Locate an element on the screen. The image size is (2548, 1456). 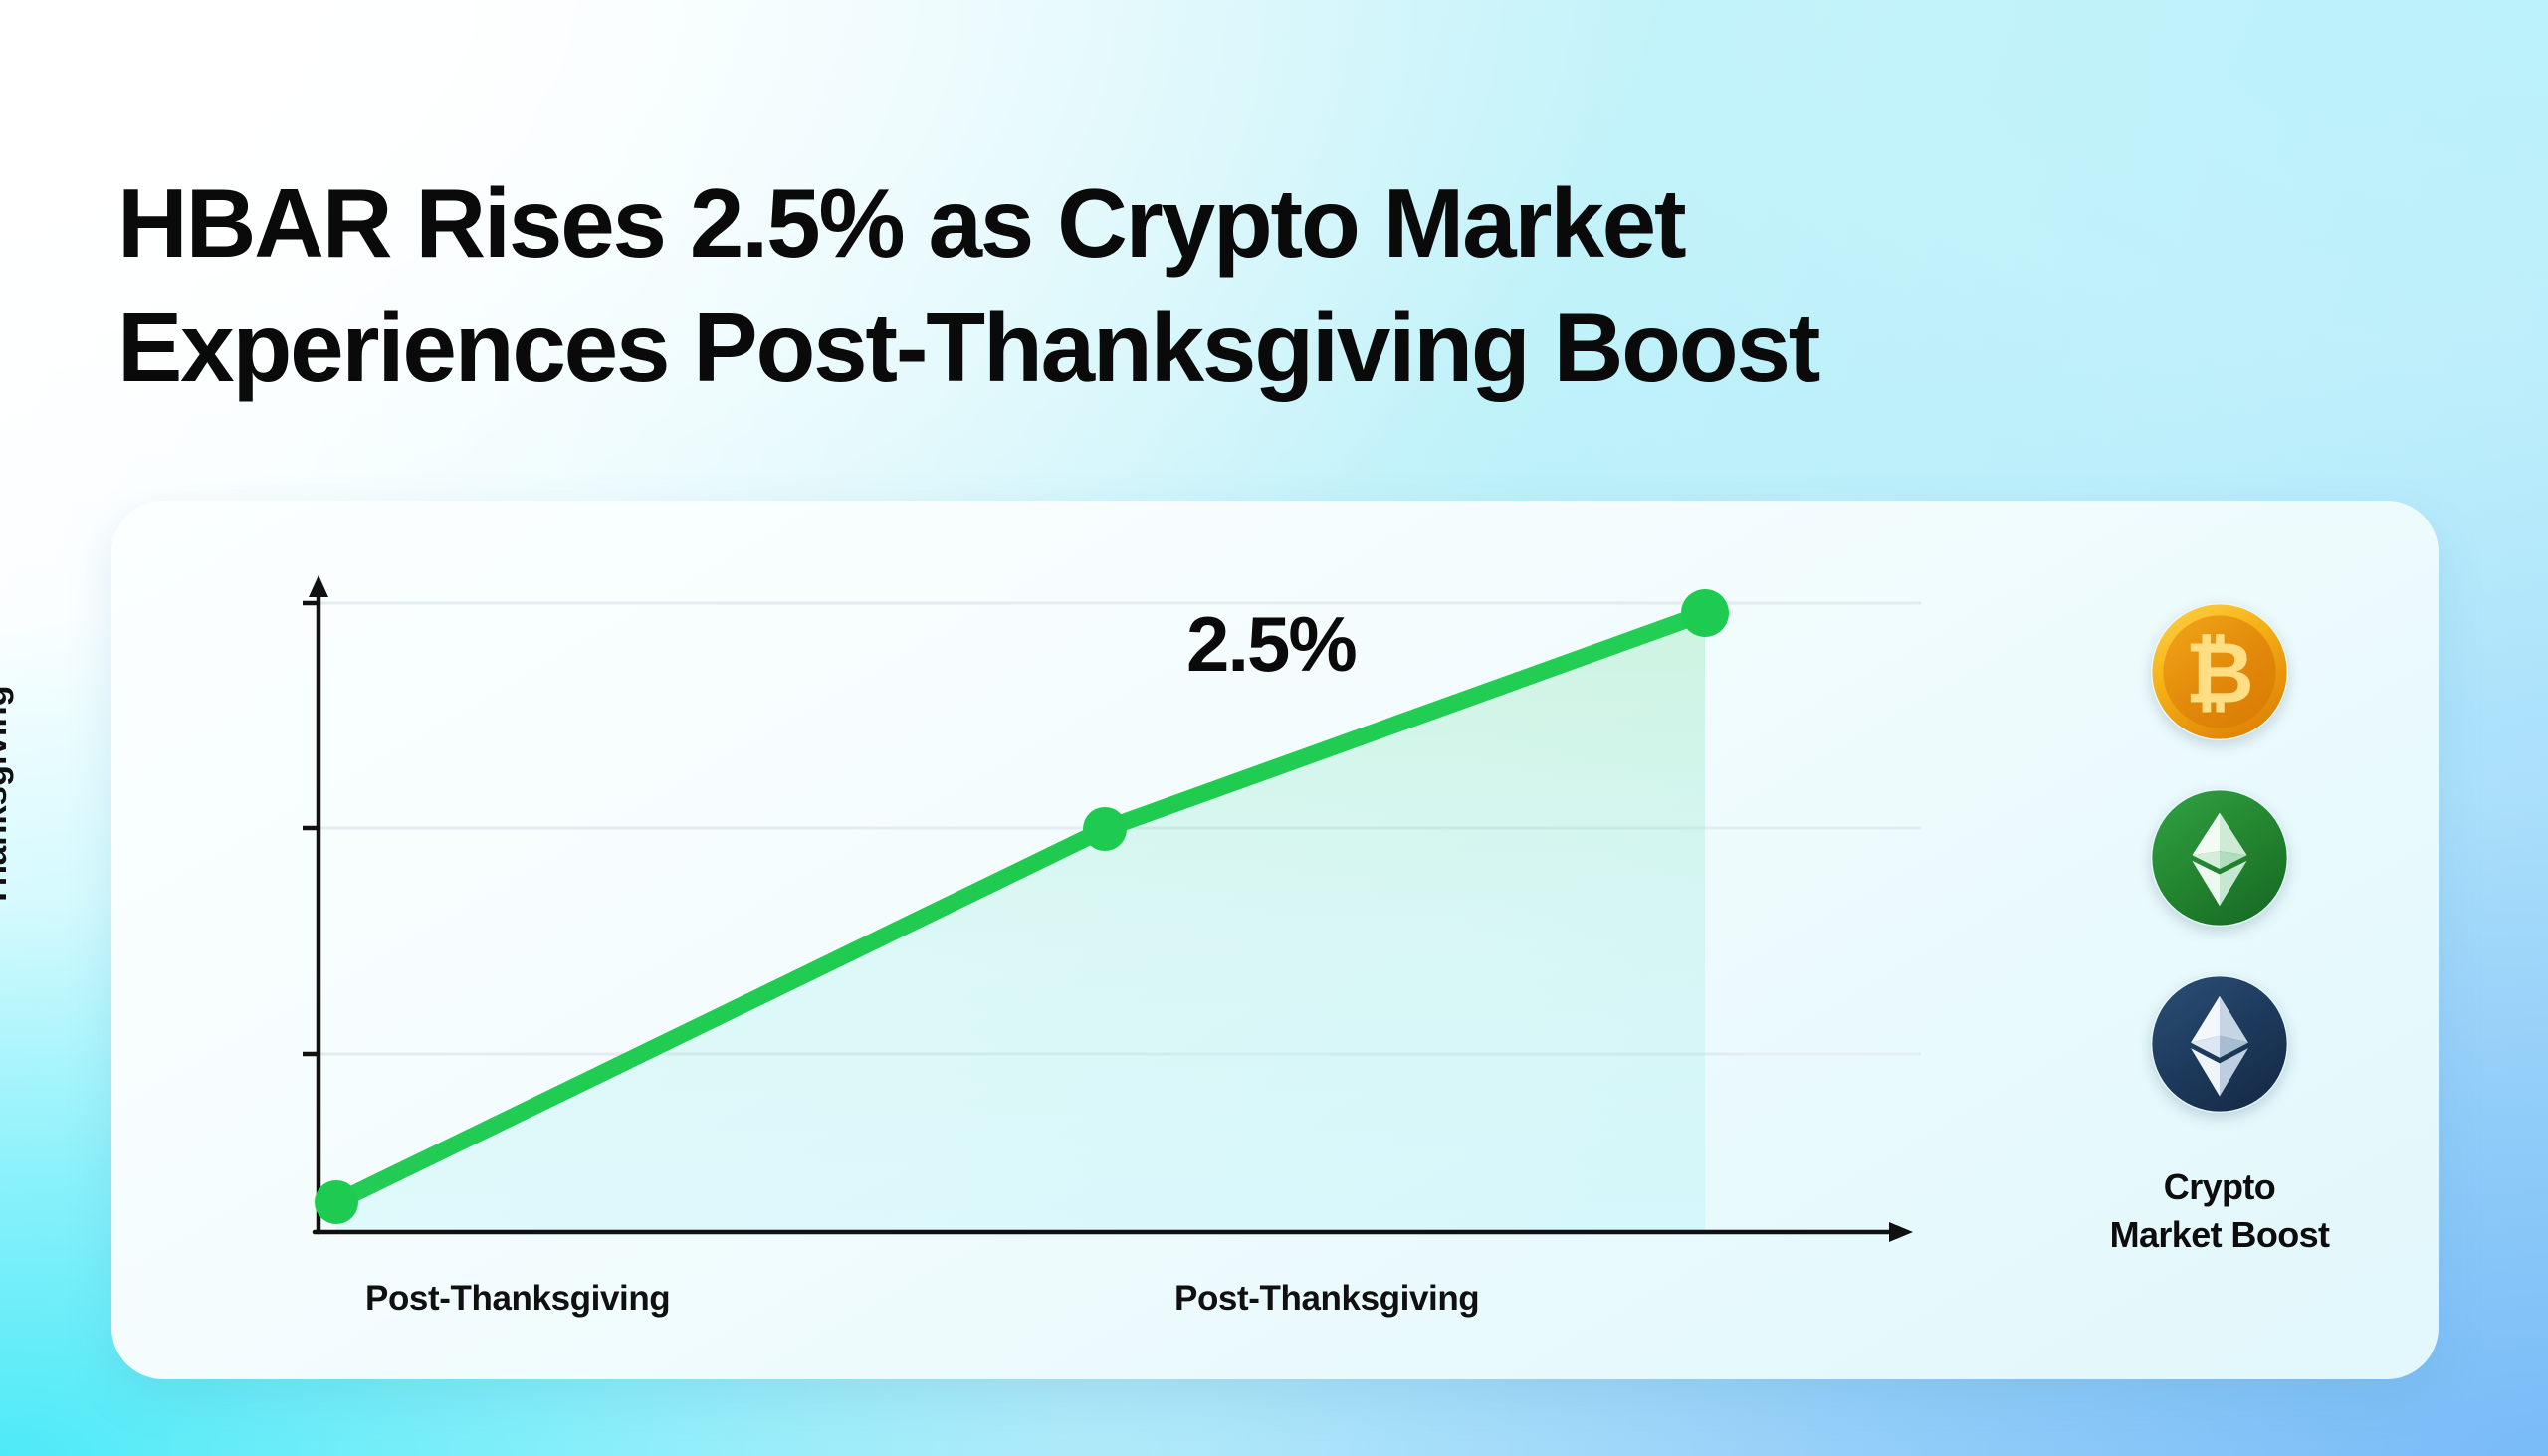
legend-coin-stack: ₿ is located at coordinates (2219, 931).